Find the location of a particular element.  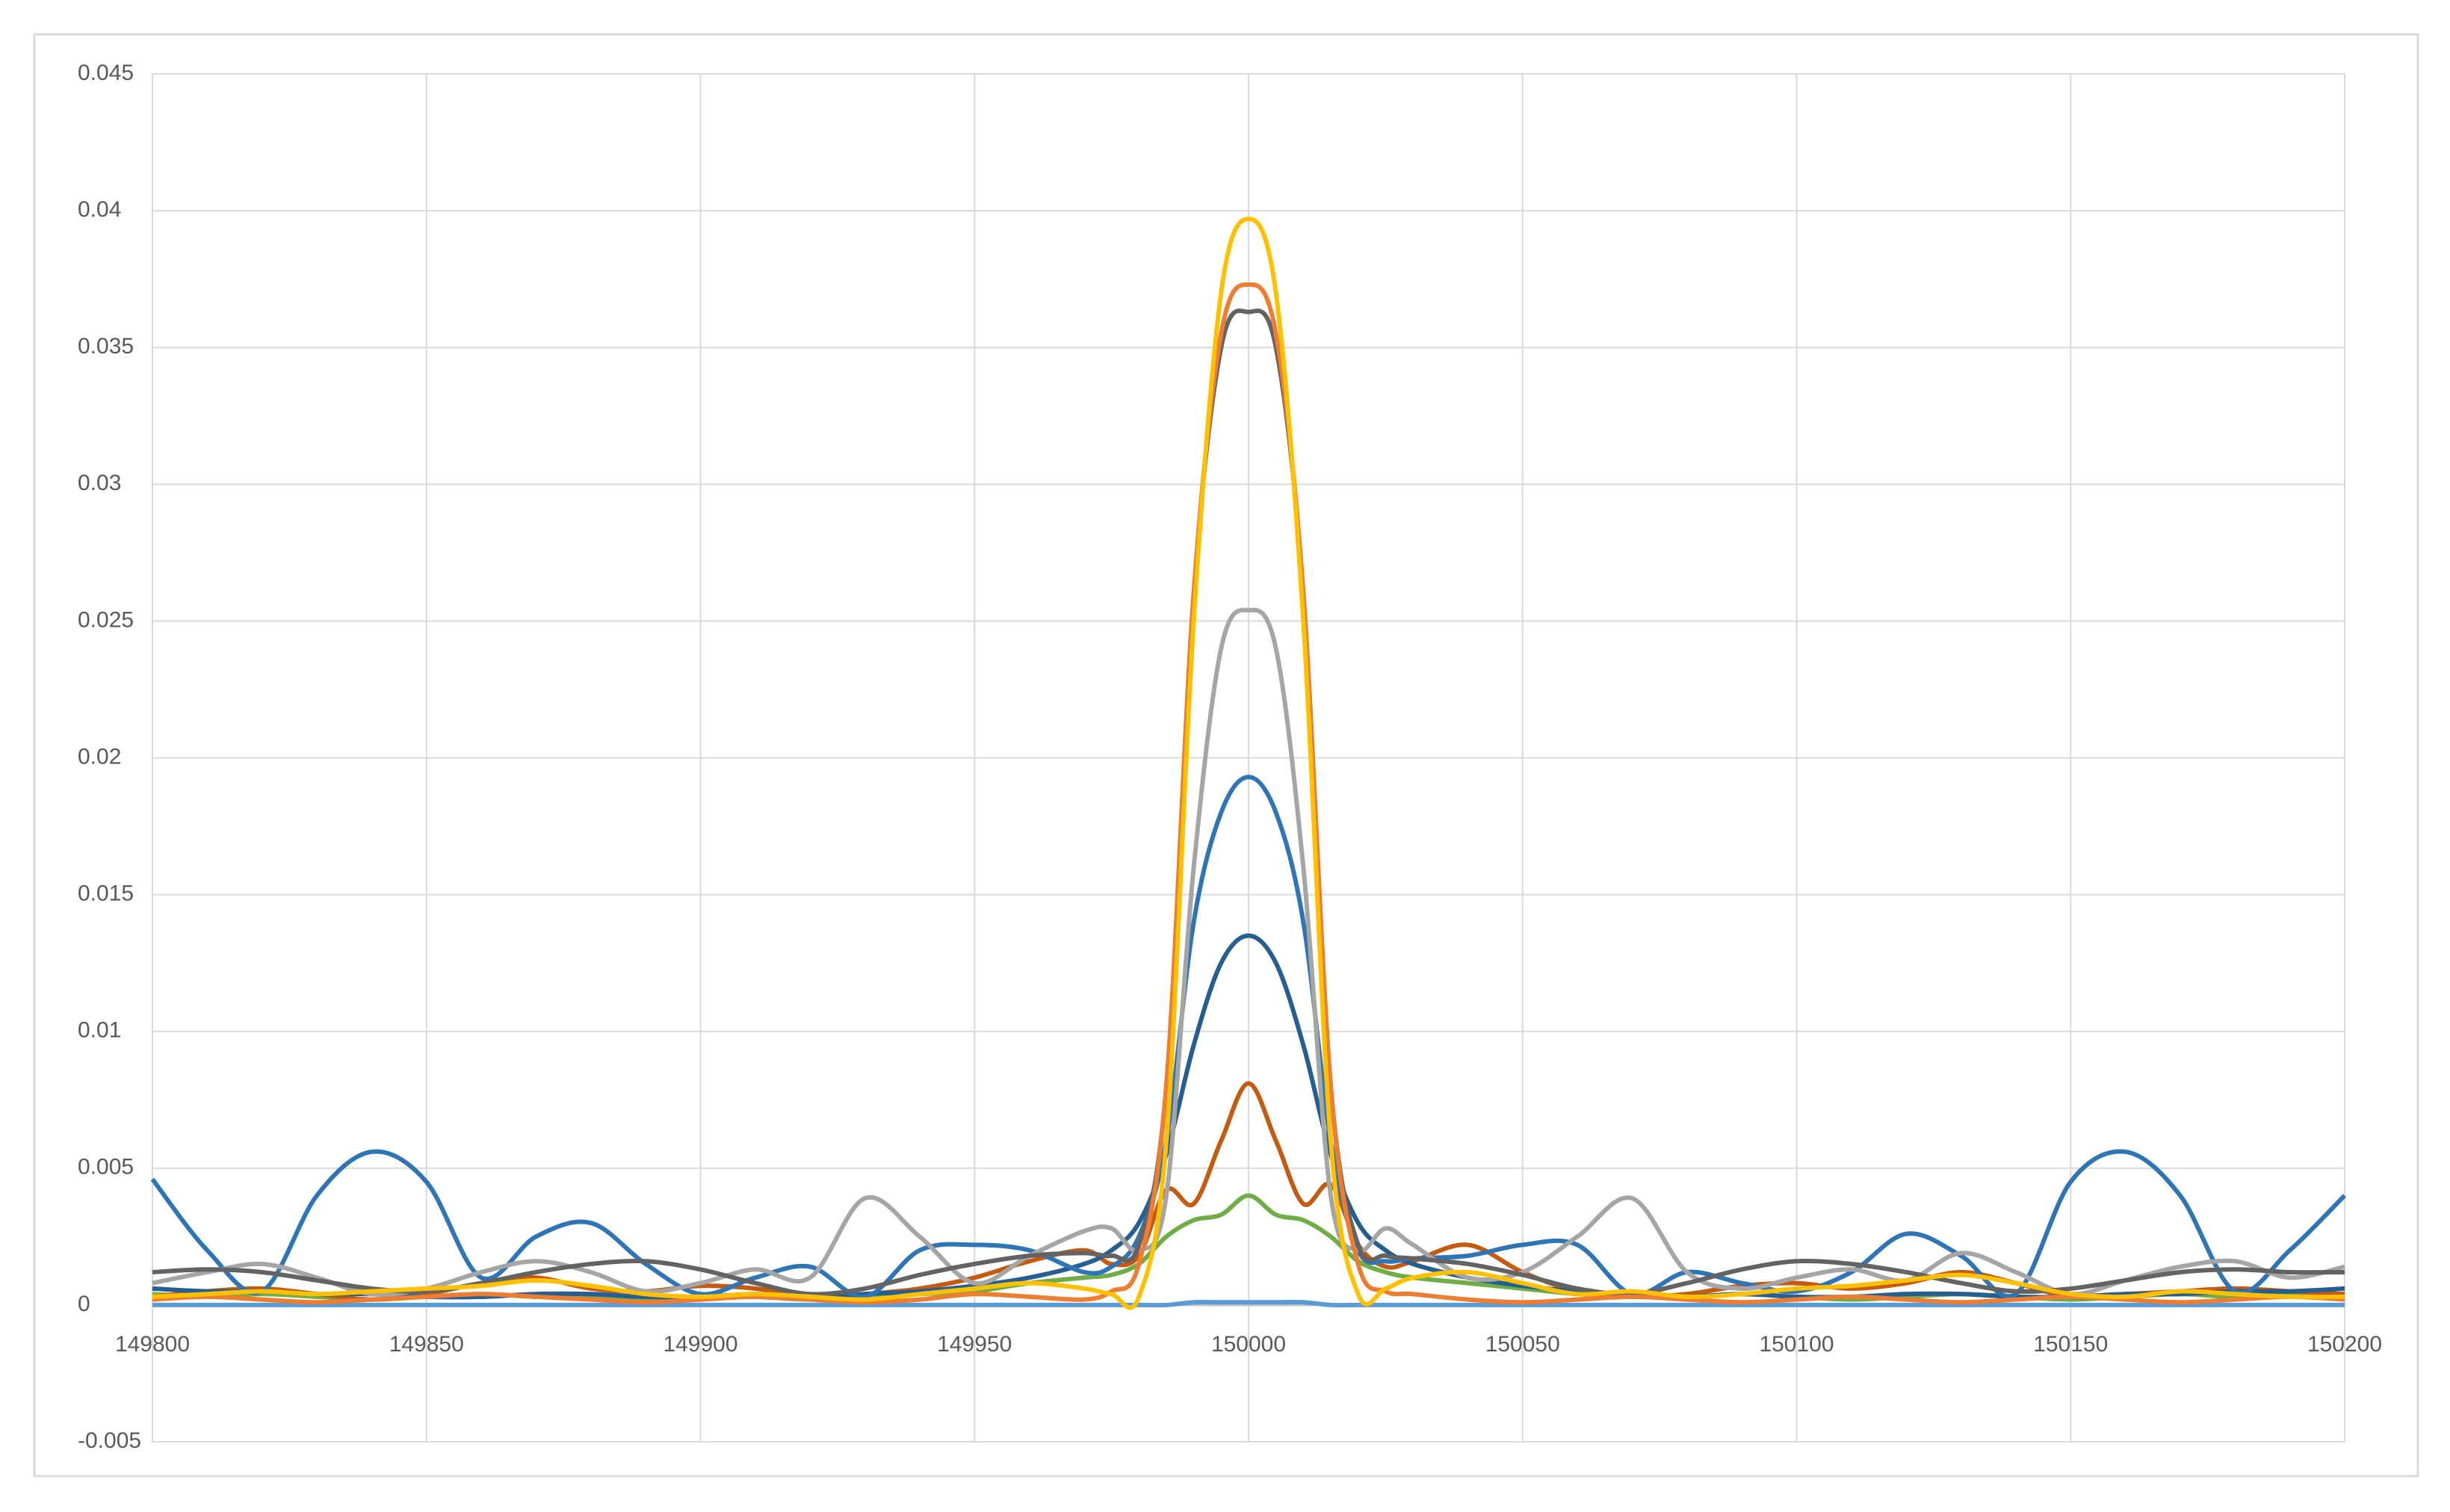

x-tick-label: 150200 is located at coordinates (2344, 1344).